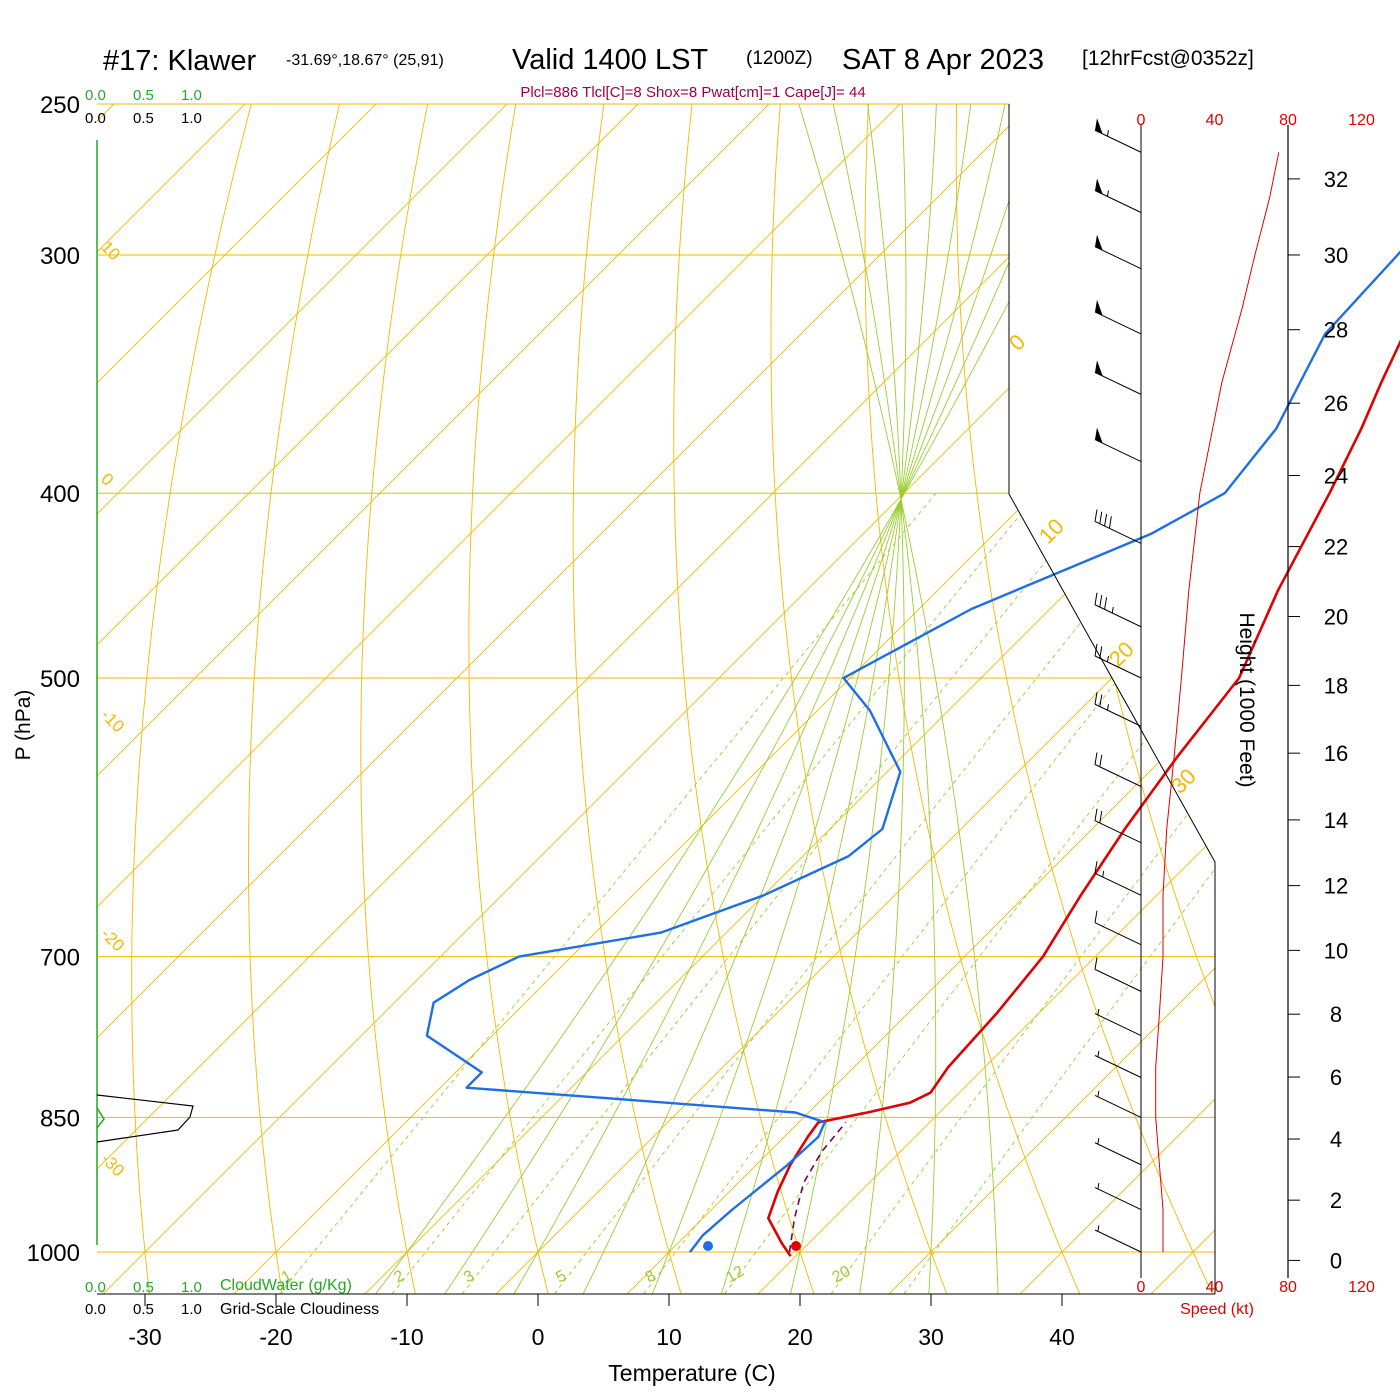  What do you see at coordinates (1336, 1139) in the screenshot?
I see `height-tick-label: 4` at bounding box center [1336, 1139].